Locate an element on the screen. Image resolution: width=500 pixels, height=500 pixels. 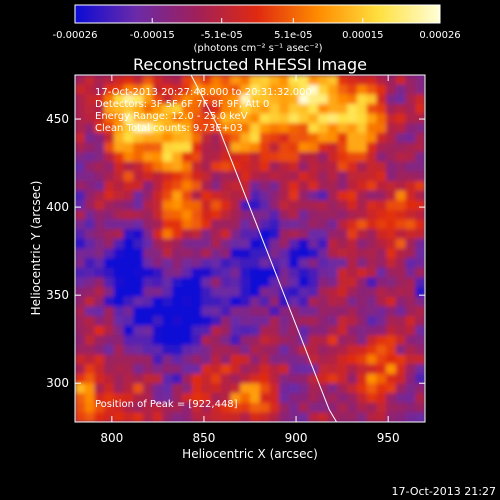
y-axis-tick-label: 450 is located at coordinates (57, 119).